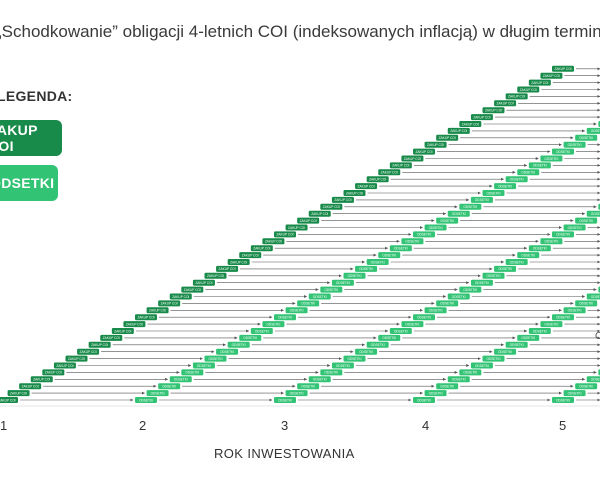  What do you see at coordinates (29, 183) in the screenshot?
I see `legend-item-interest: ODSETKI` at bounding box center [29, 183].